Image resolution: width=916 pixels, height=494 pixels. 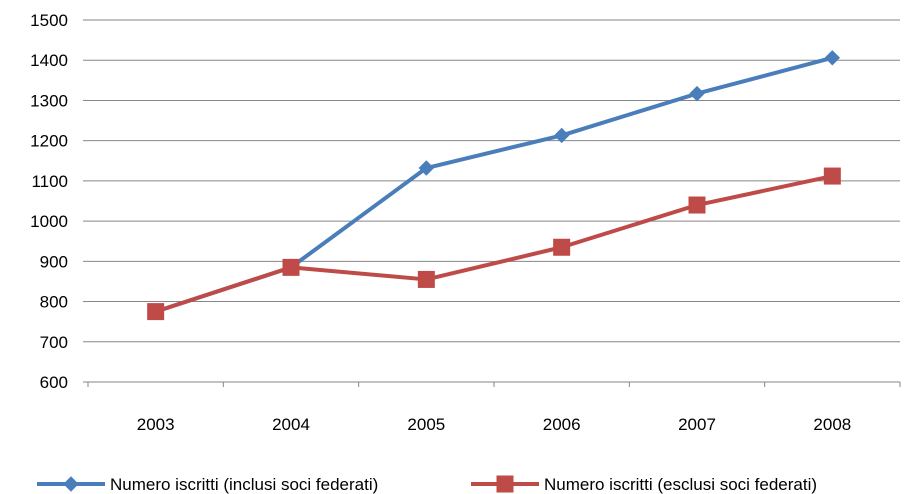 I want to click on y-tick-label: 1100, so click(x=49, y=181).